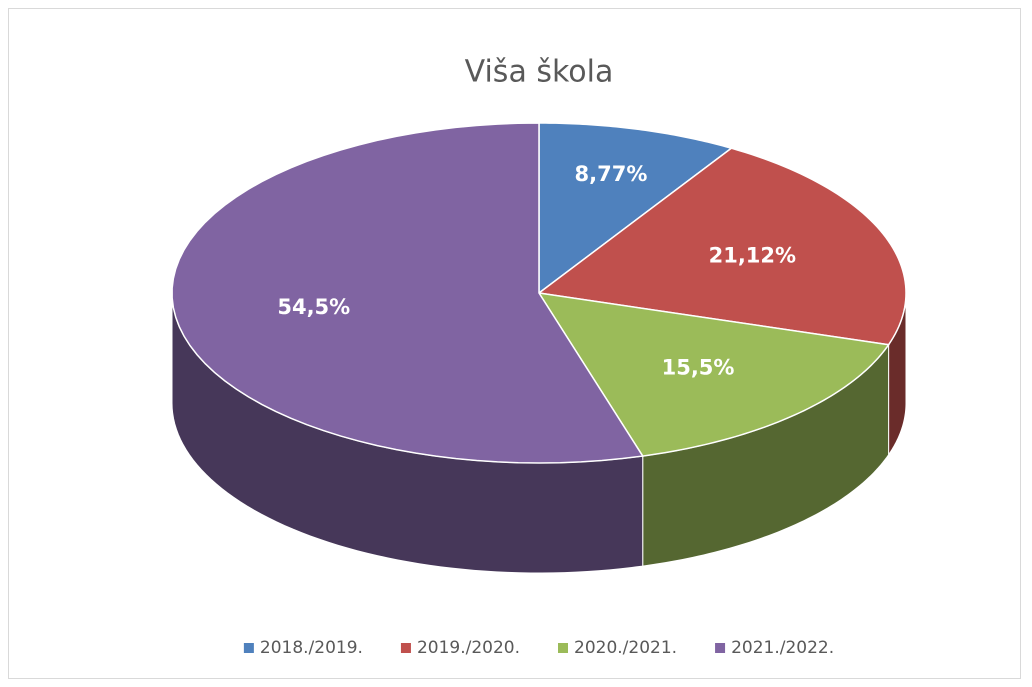 Image resolution: width=1032 pixels, height=687 pixels. What do you see at coordinates (752, 255) in the screenshot?
I see `data-label: 21,12%` at bounding box center [752, 255].